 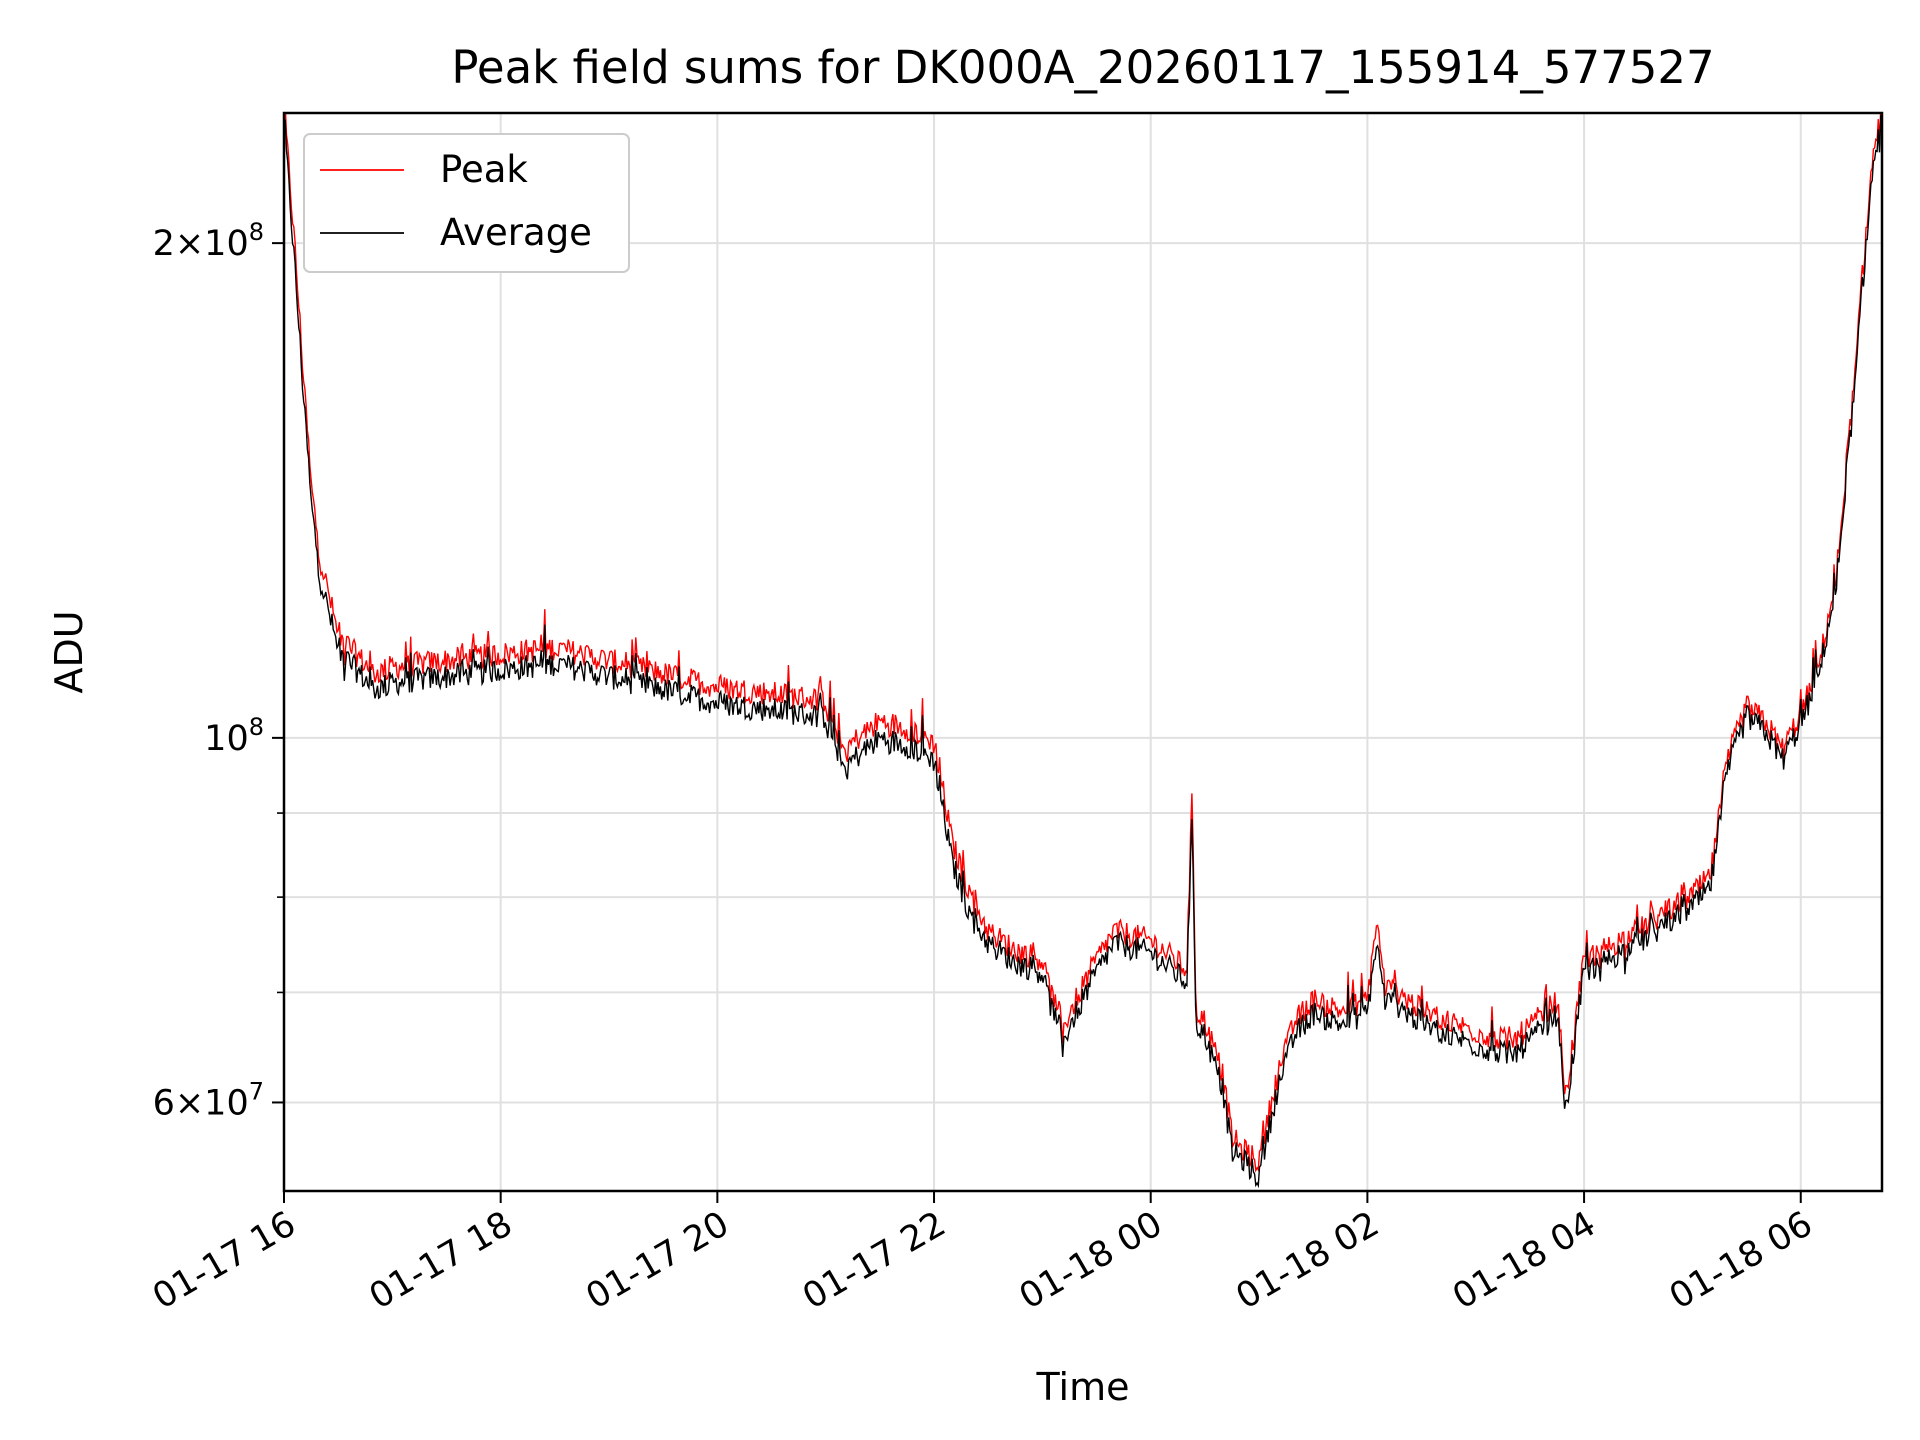 I want to click on y-tick-label: 6×107, so click(x=208, y=1100).